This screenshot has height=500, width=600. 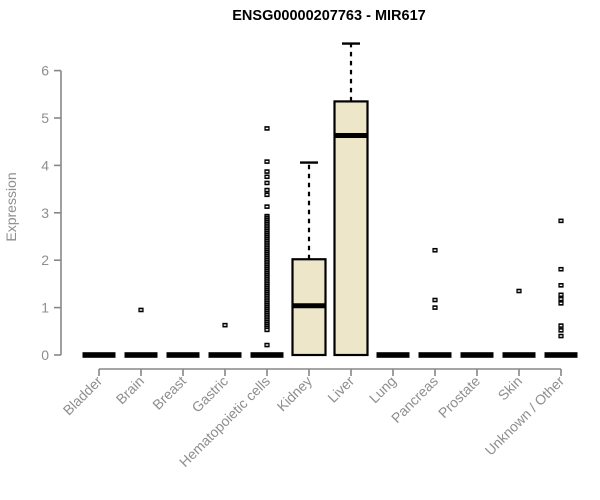 I want to click on x-tick-label: Bladder, so click(x=83, y=396).